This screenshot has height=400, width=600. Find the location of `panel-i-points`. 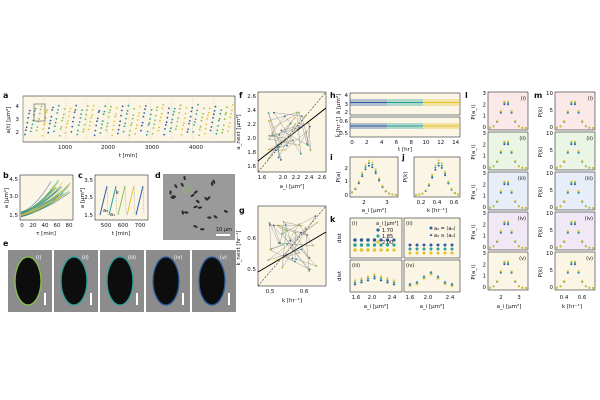

panel-i-points is located at coordinates (374, 177).